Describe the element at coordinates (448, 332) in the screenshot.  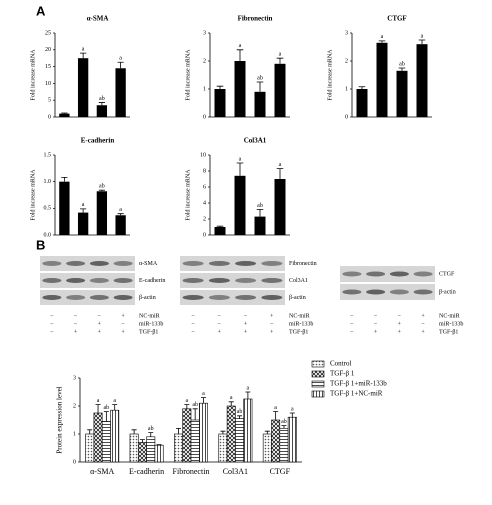
I see `treatment-label: TGF-β1` at that location.